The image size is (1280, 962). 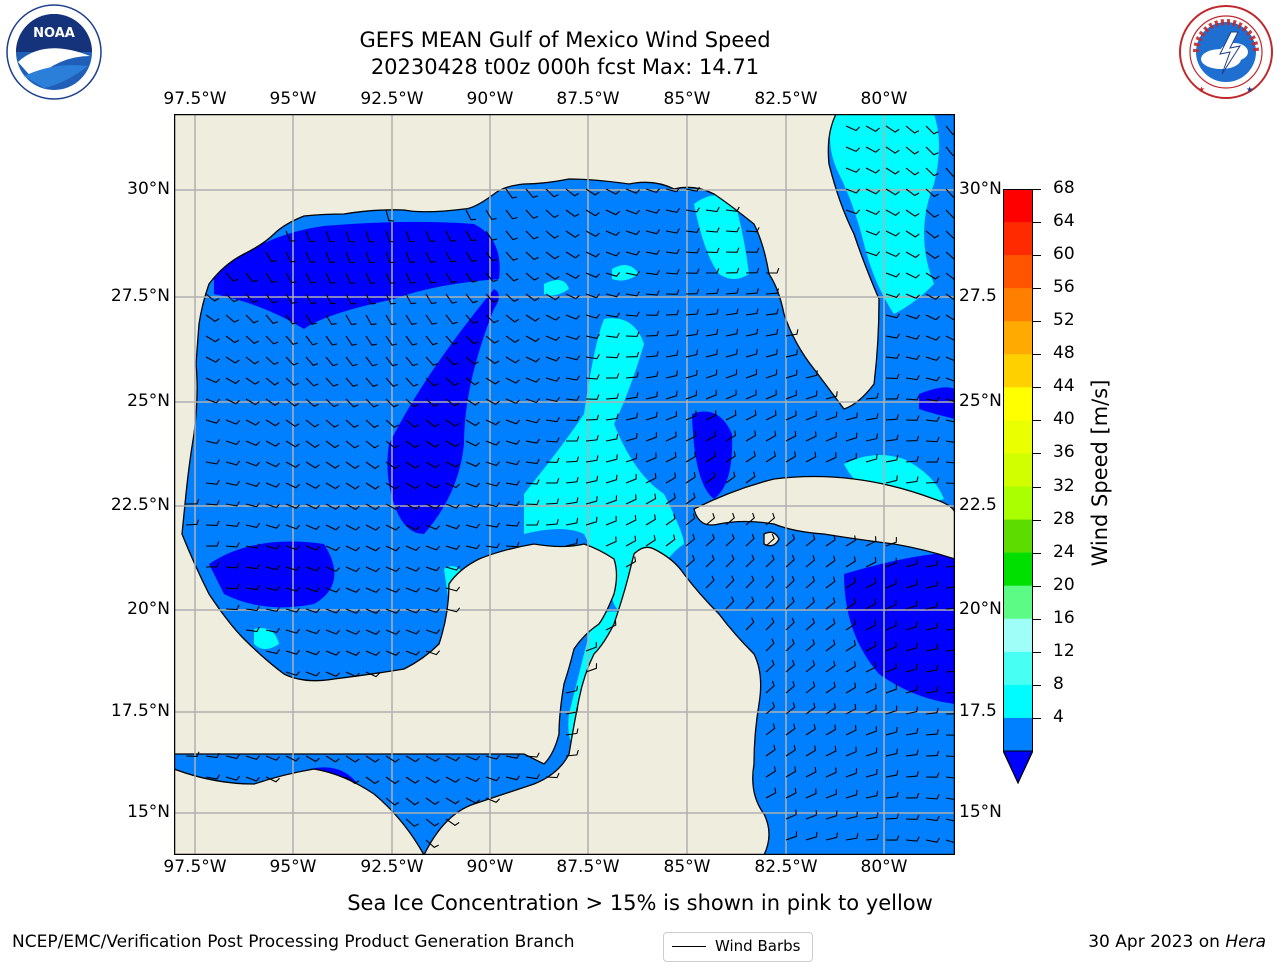 I want to click on lat-label-right: 15°N, so click(x=980, y=812).